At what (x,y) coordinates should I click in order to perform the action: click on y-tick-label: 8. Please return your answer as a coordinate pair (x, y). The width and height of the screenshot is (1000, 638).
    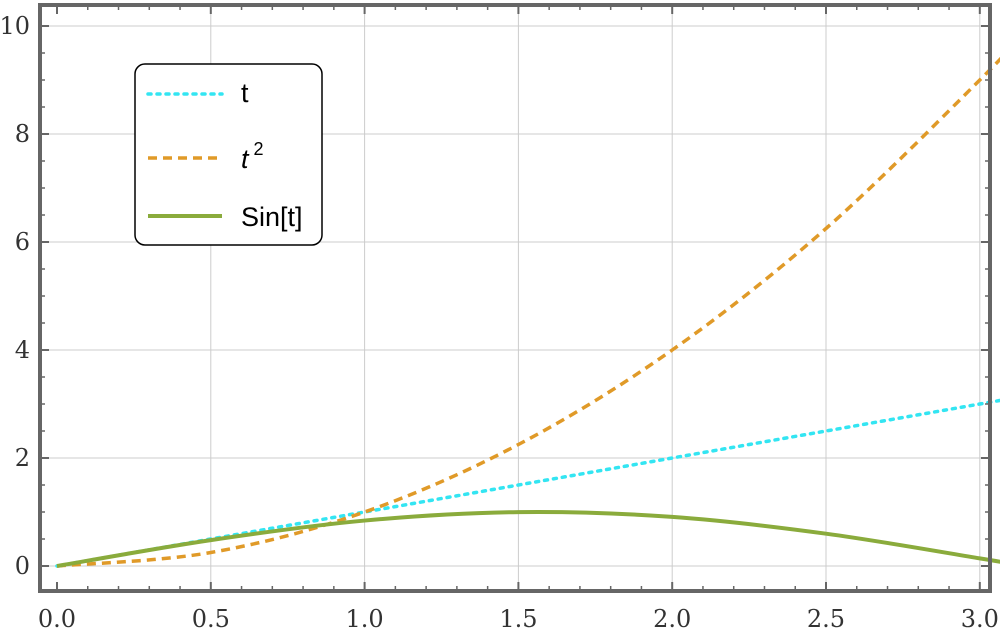
    Looking at the image, I should click on (22, 134).